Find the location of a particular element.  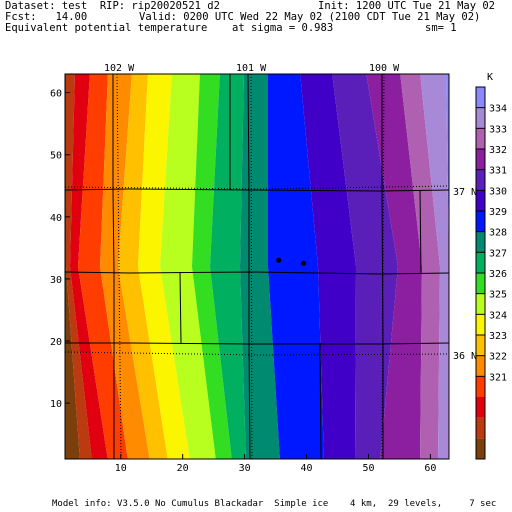

lon-label-101w: 101 W is located at coordinates (251, 68).